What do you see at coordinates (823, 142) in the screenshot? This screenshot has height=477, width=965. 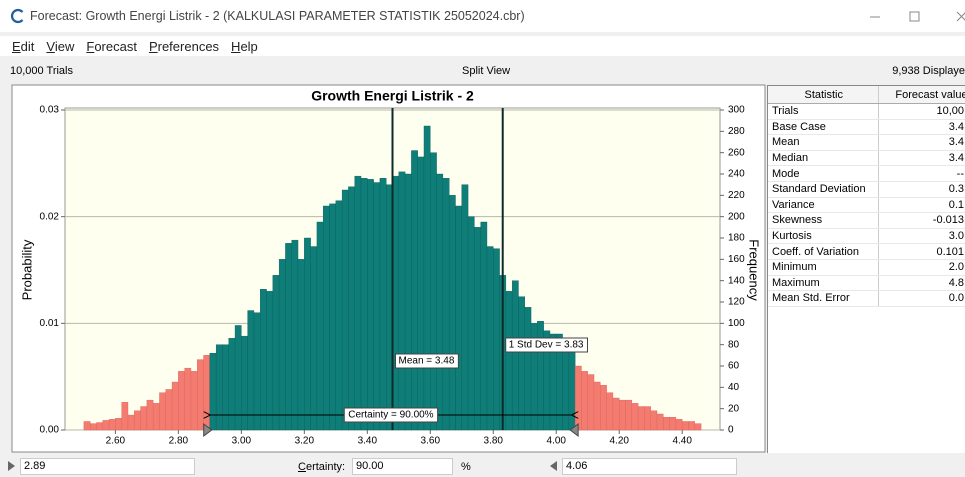 I see `stat-name: Mean` at bounding box center [823, 142].